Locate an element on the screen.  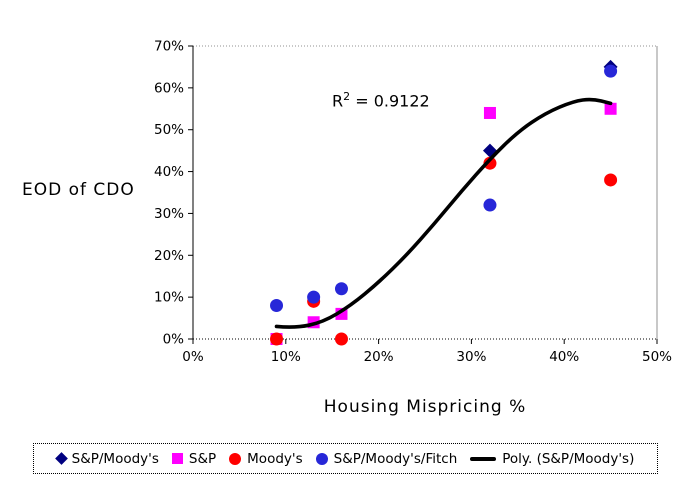
legend-item-sp-moodys-fitch: S&P/Moody's/Fitch is located at coordinates (386, 458).